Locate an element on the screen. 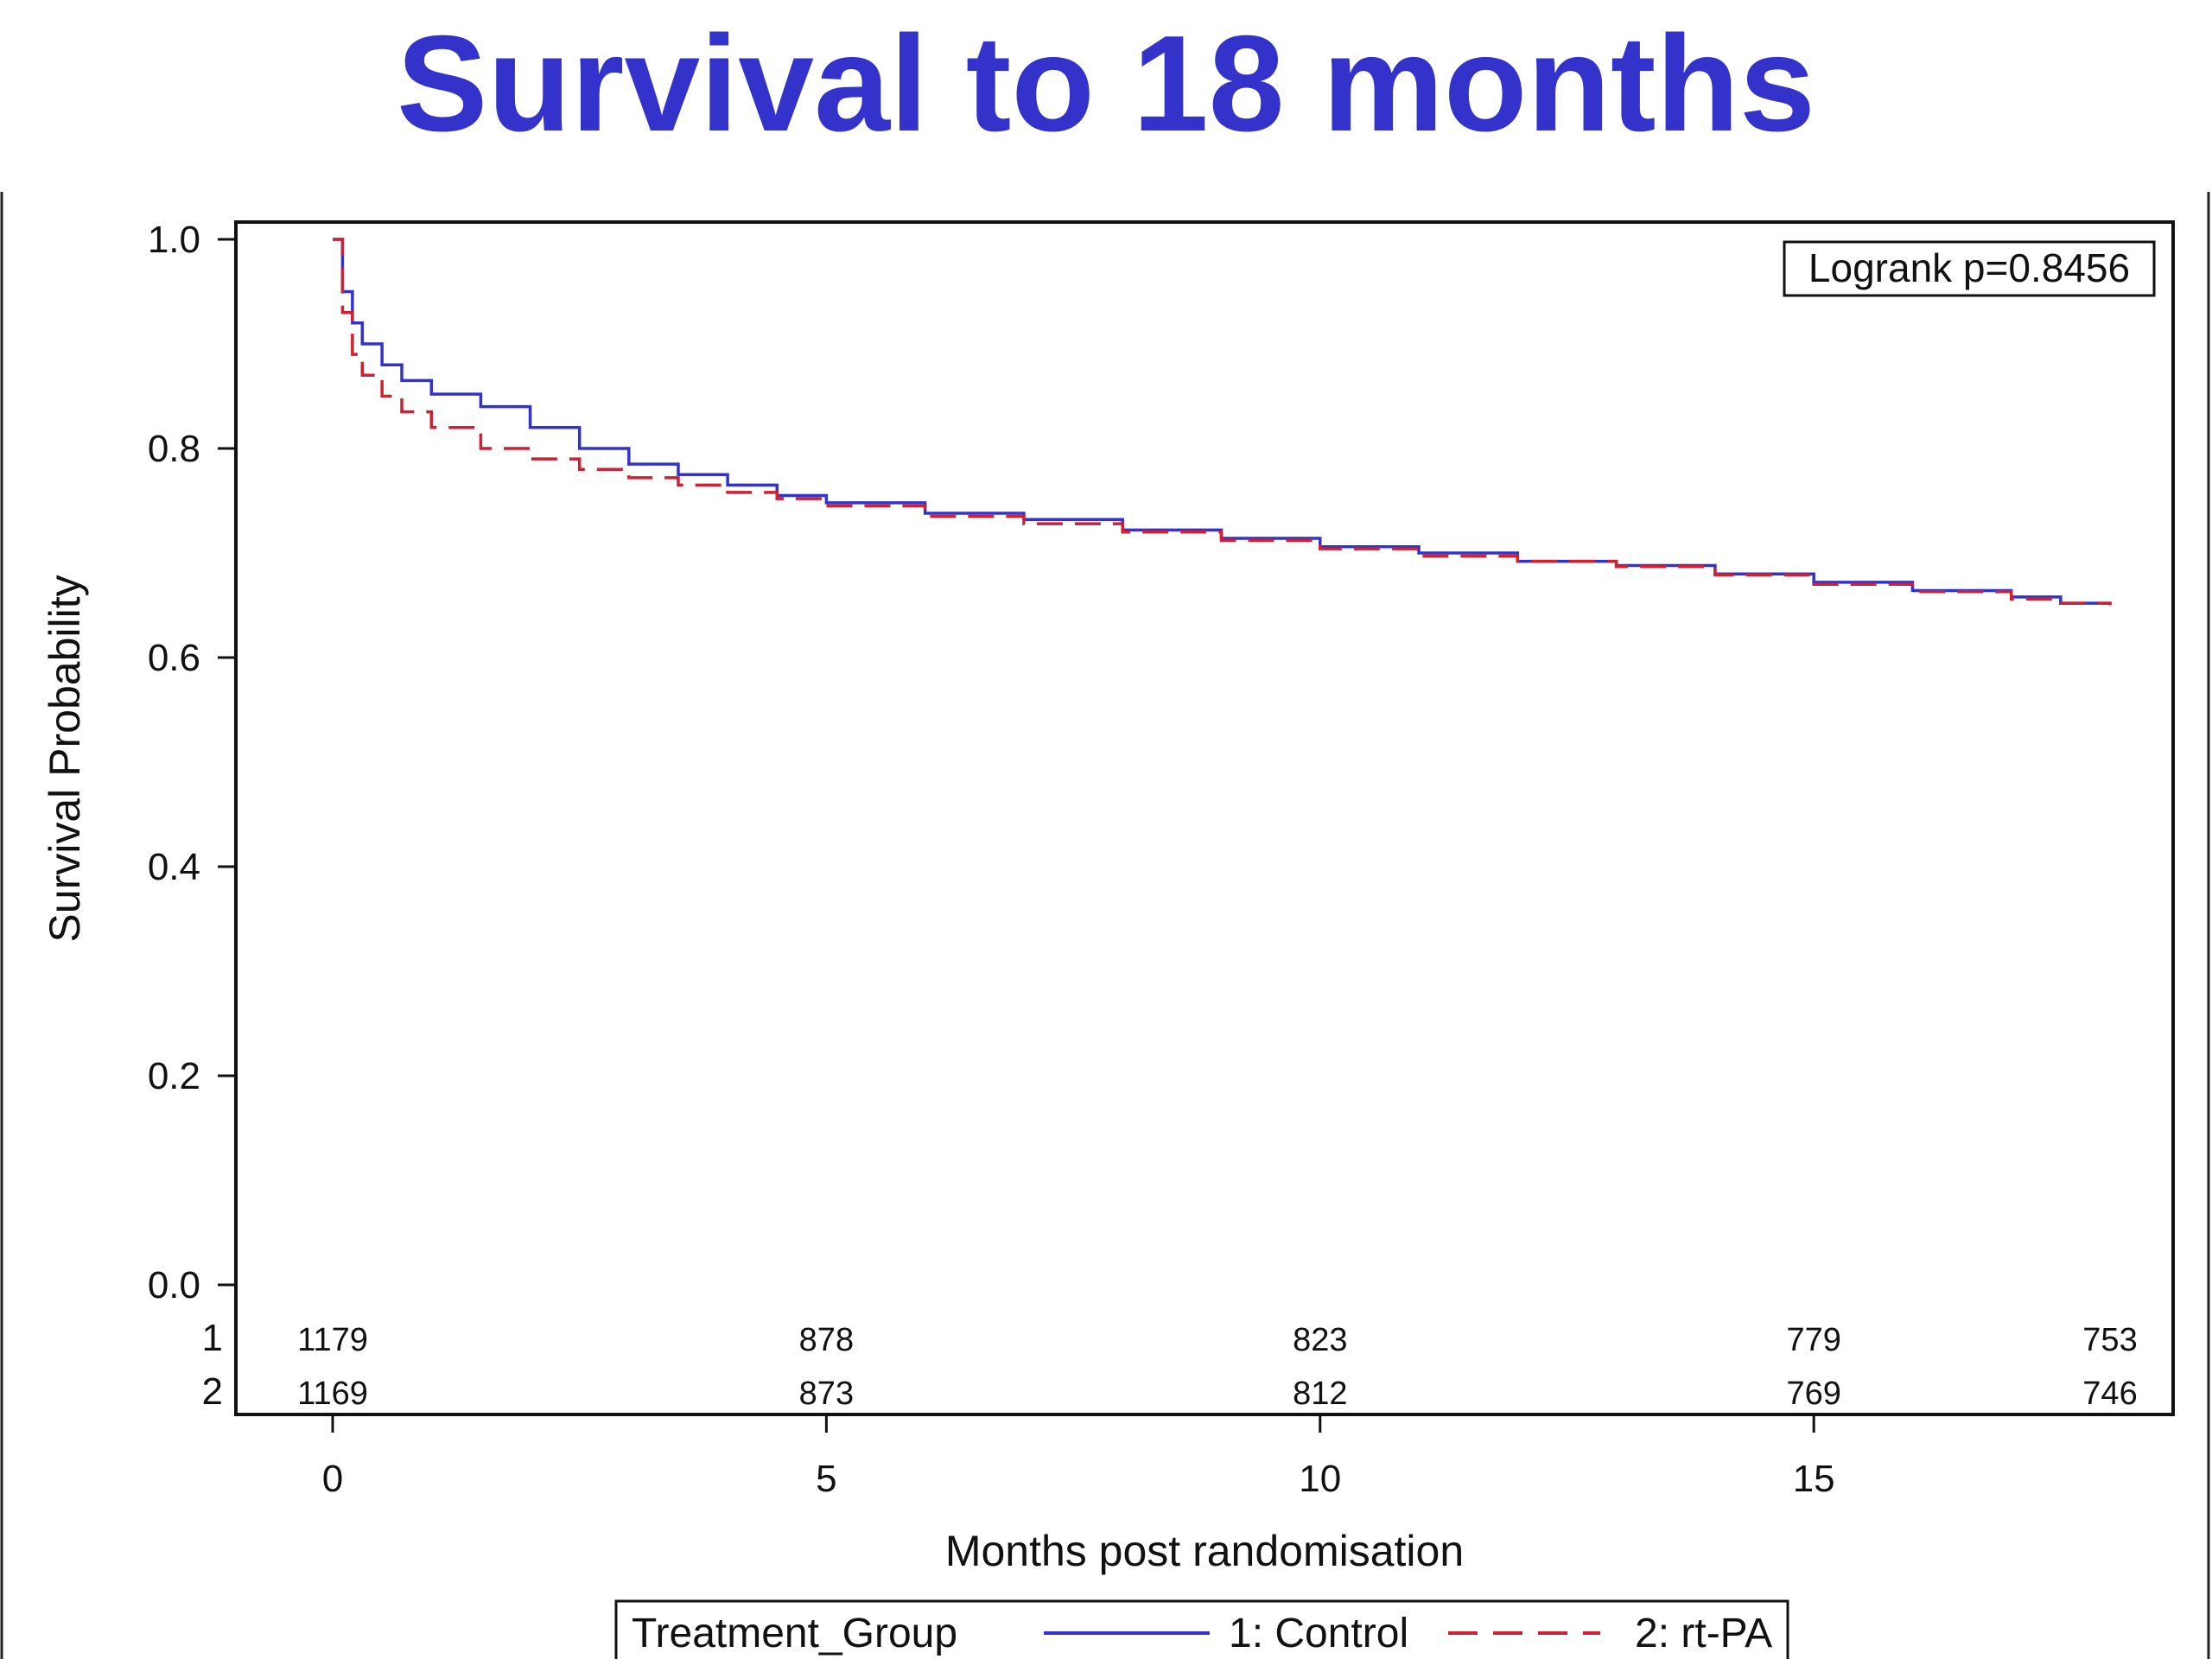 The width and height of the screenshot is (2212, 1659). at-risk-count: 779 is located at coordinates (1813, 1340).